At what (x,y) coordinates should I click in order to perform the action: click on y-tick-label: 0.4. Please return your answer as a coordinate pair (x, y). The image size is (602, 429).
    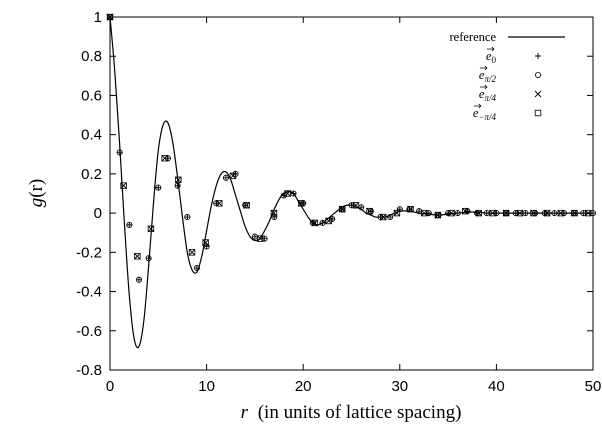
    Looking at the image, I should click on (91, 135).